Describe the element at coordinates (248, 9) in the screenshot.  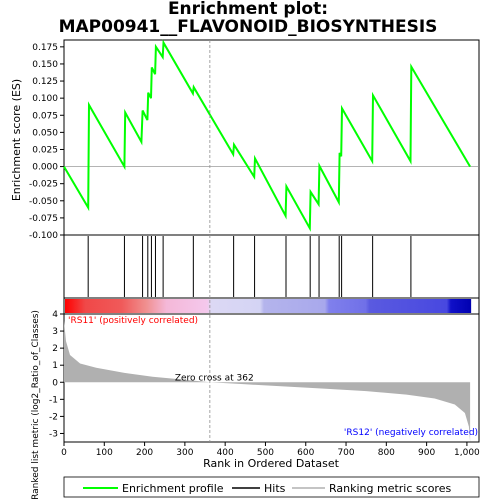
I see `chart-title-line1: Enrichment plot:` at that location.